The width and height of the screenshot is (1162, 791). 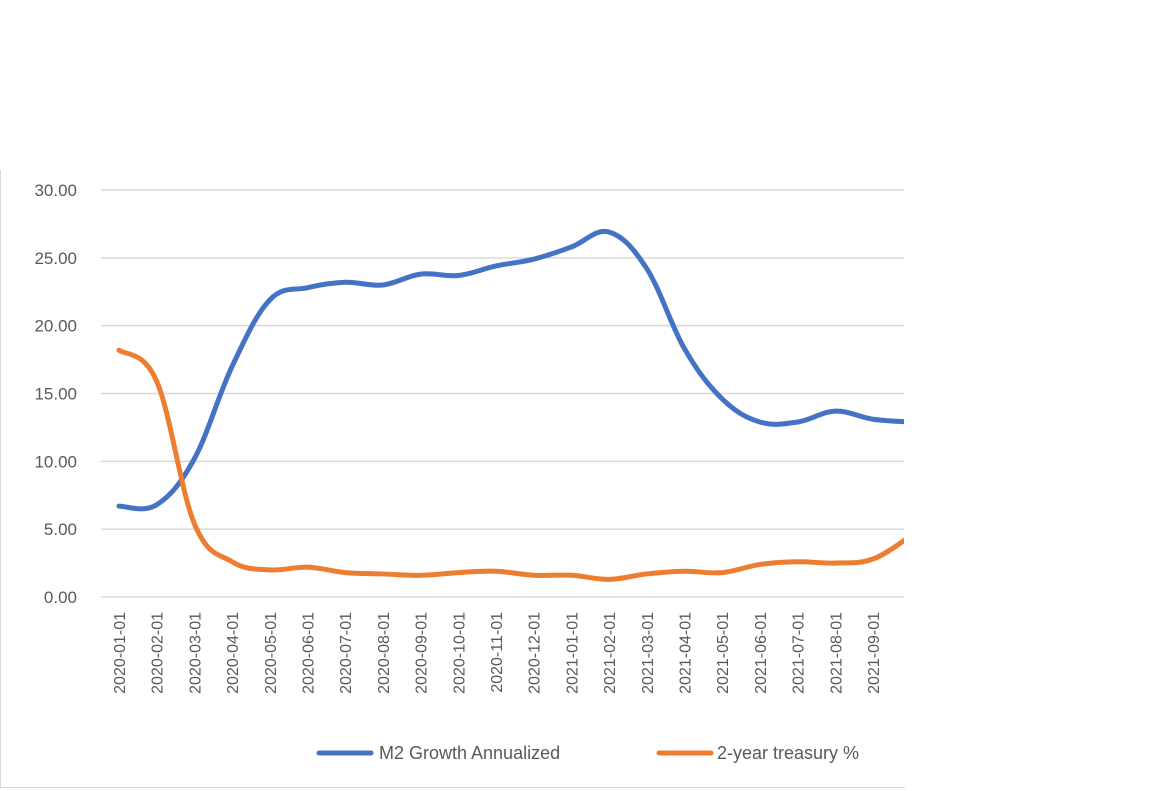 What do you see at coordinates (648, 653) in the screenshot?
I see `x-tick-label: 2021-03-01` at bounding box center [648, 653].